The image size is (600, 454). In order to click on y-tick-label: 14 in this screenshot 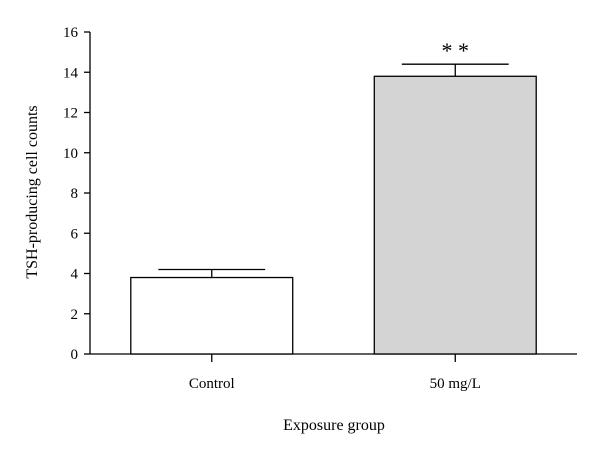, I will do `click(71, 73)`.